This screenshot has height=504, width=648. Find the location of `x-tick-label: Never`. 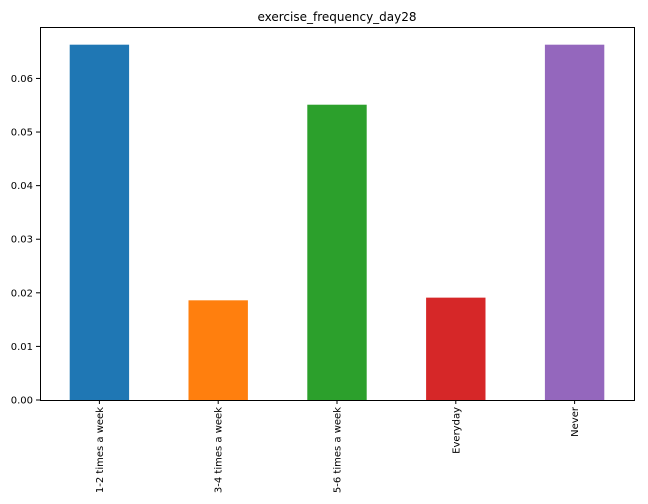

x-tick-label: Never is located at coordinates (575, 421).